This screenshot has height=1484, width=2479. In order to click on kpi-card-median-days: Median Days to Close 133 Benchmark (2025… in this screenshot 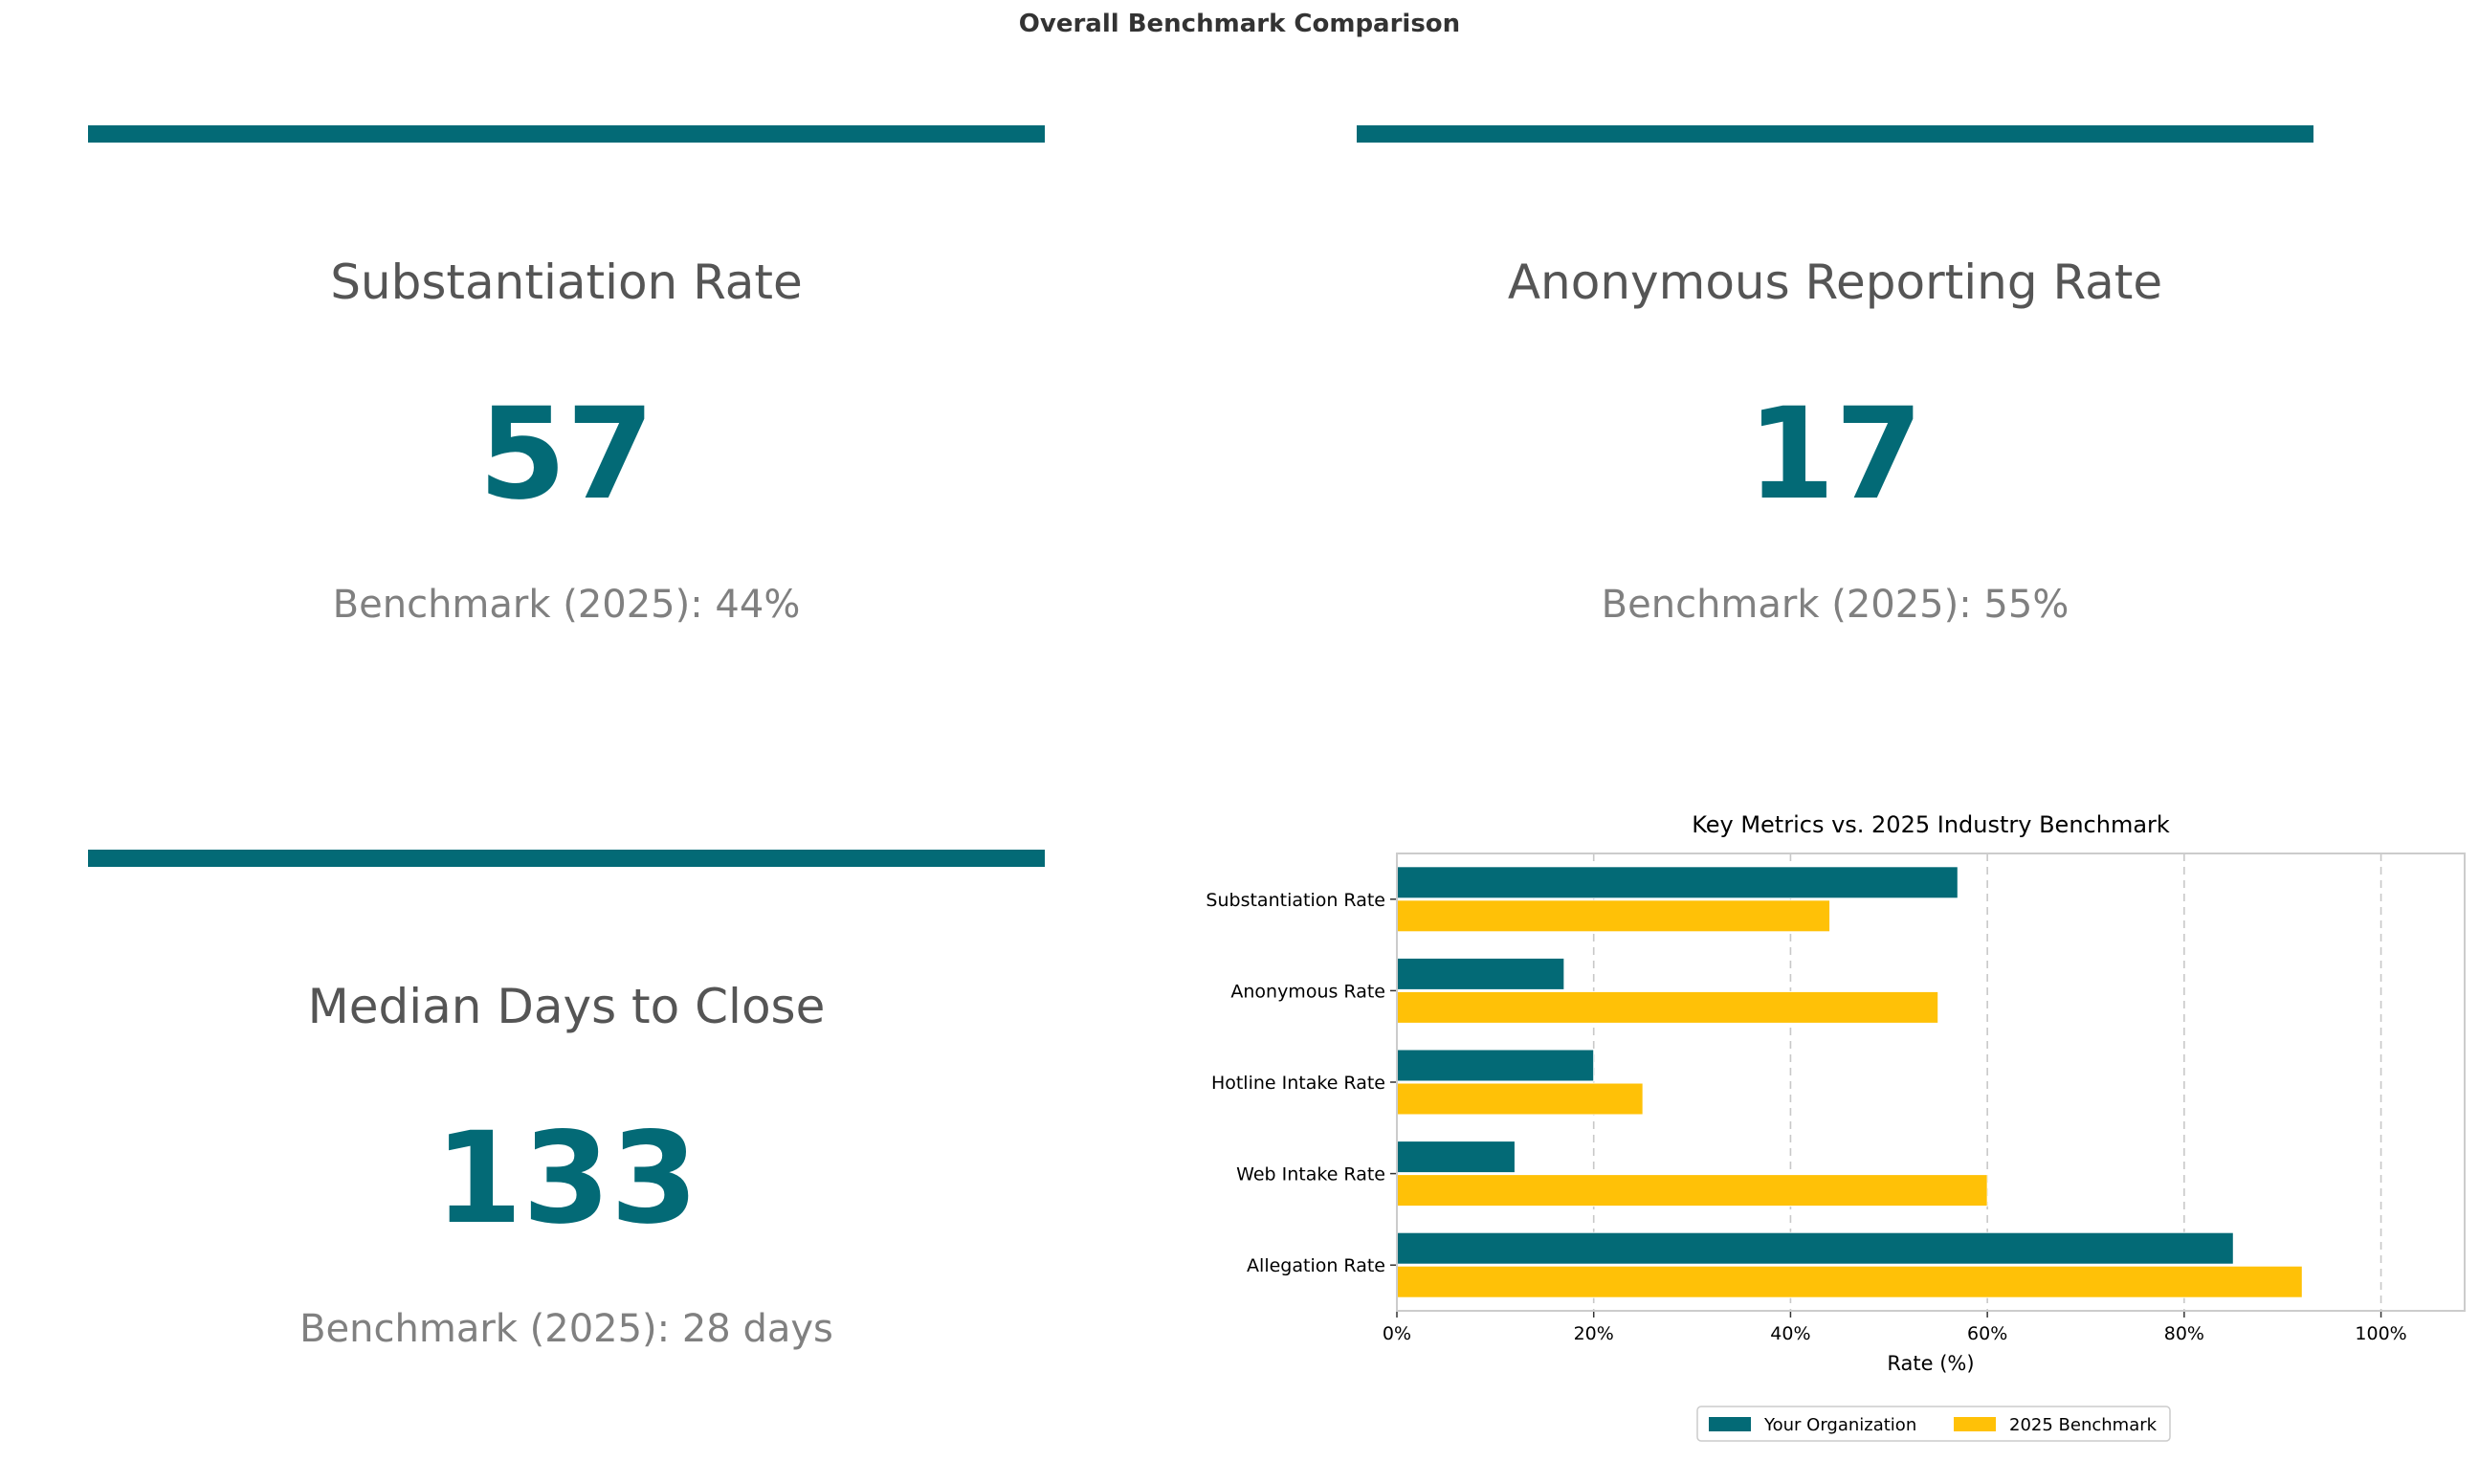, I will do `click(566, 1137)`.